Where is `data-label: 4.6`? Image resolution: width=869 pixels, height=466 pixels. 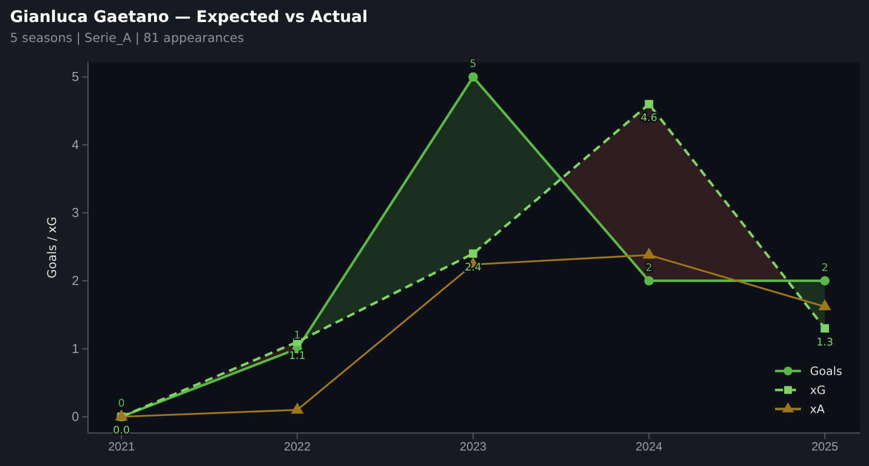 data-label: 4.6 is located at coordinates (649, 118).